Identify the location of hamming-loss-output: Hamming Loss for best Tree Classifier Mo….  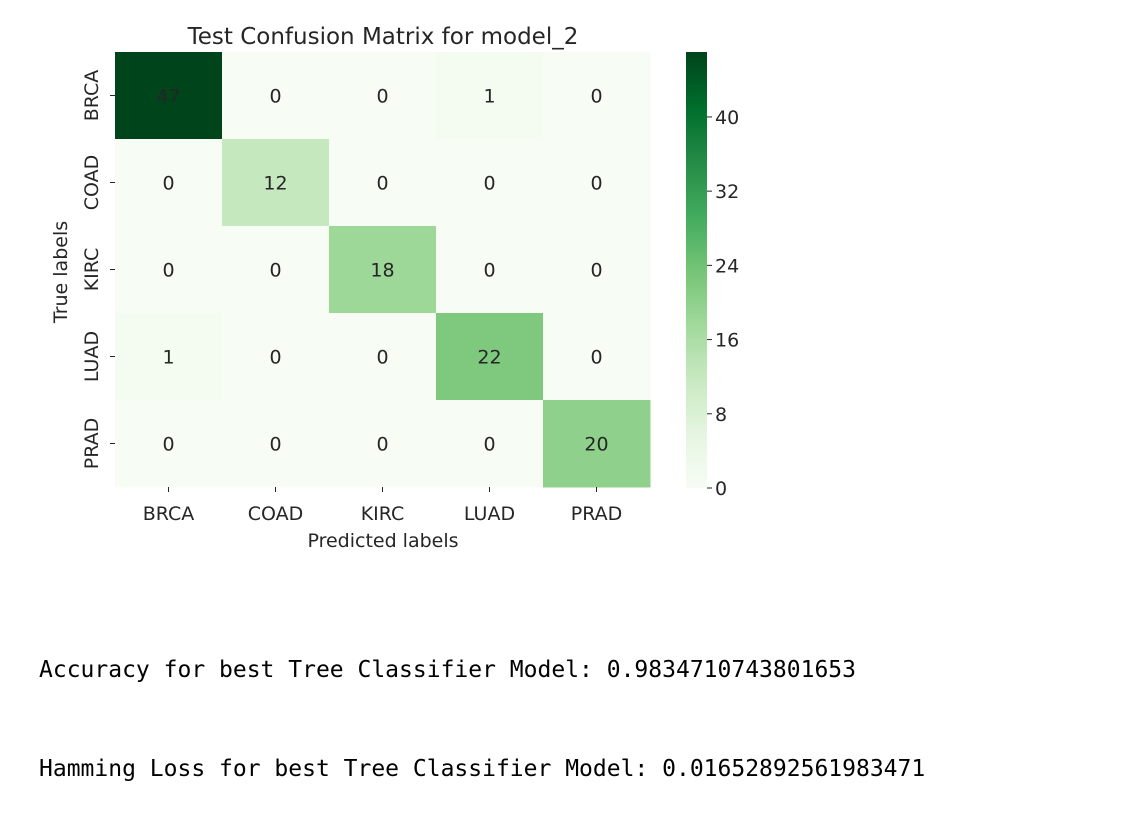
(482, 769).